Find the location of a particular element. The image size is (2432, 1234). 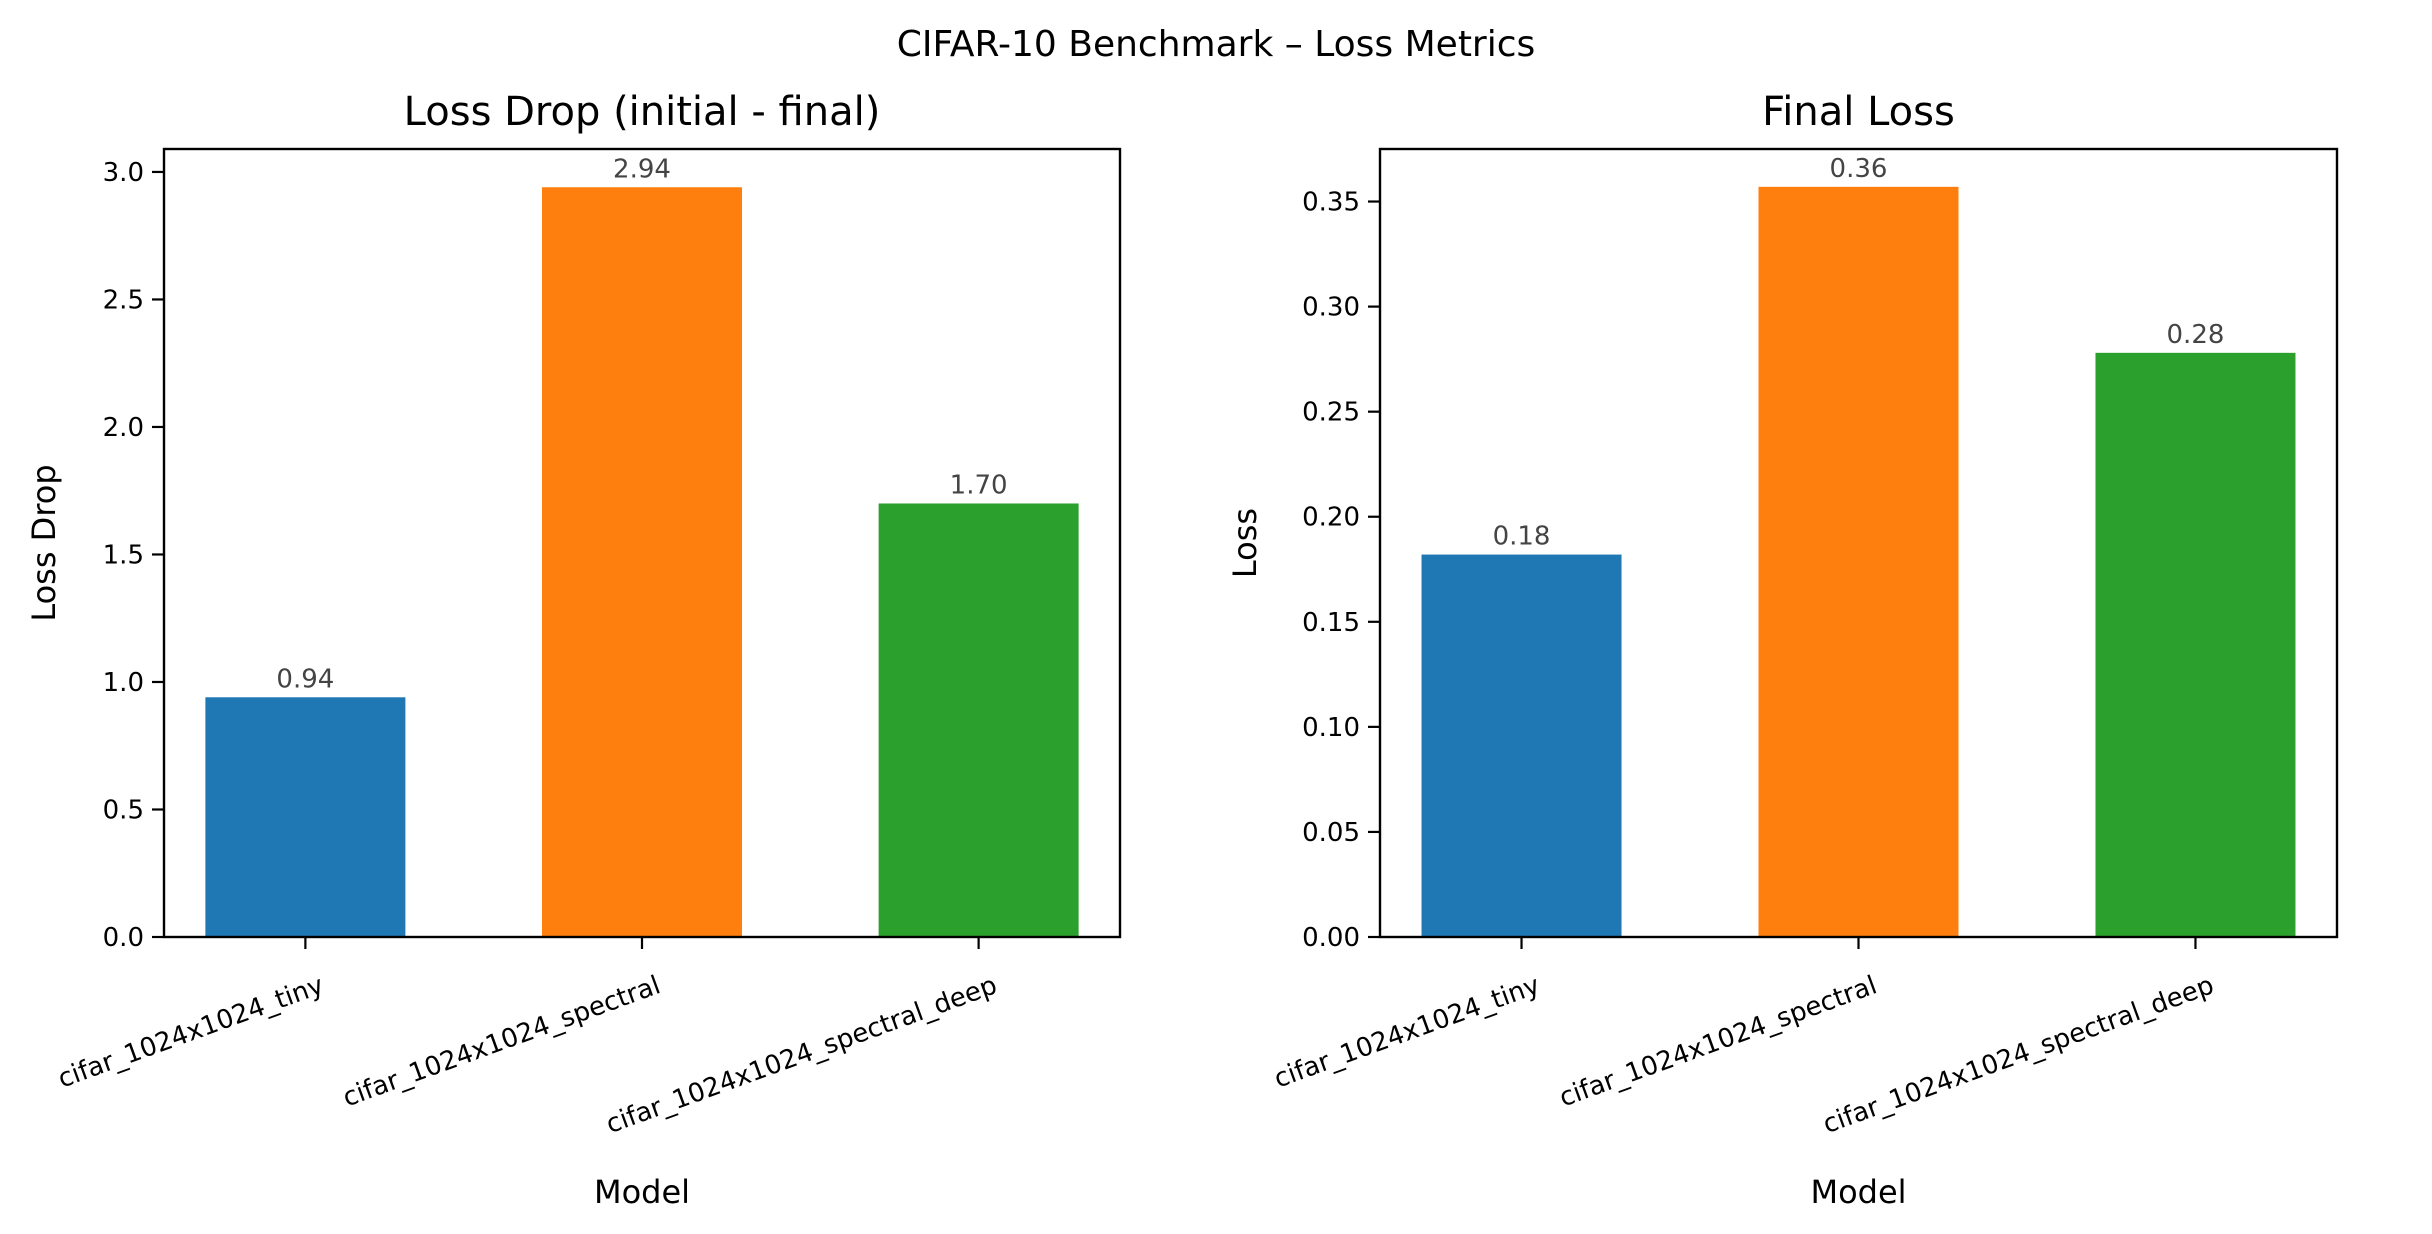

y-axis-label: Loss is located at coordinates (1245, 543).